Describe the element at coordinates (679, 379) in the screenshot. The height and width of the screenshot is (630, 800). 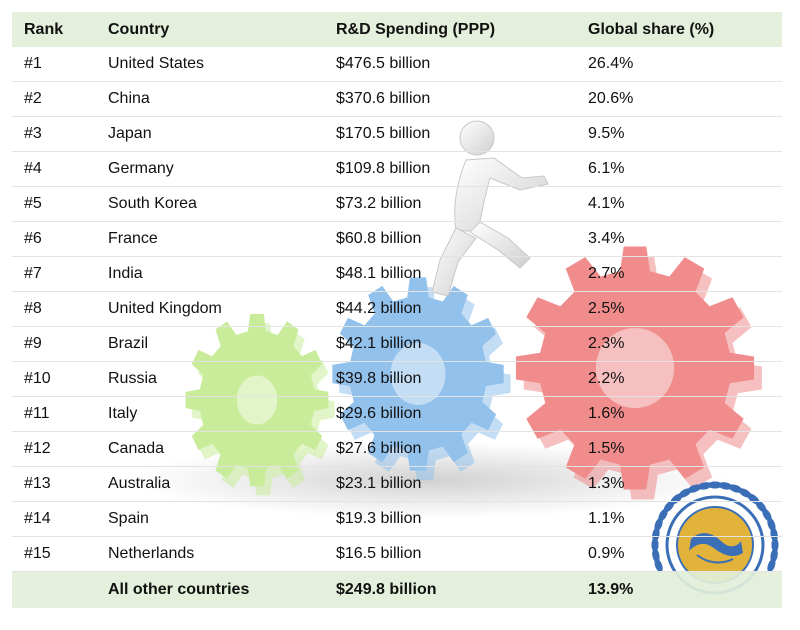
I see `share-cell: 2.2%` at that location.